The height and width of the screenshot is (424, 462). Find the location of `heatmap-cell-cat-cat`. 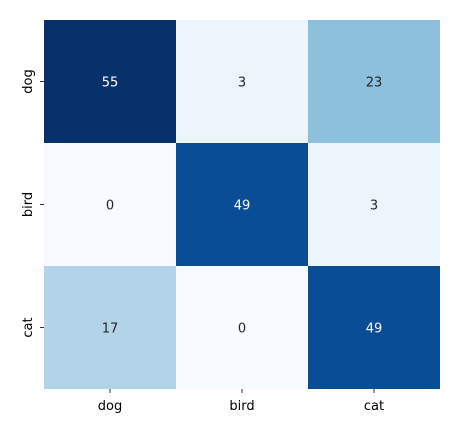

heatmap-cell-cat-cat is located at coordinates (374, 327).